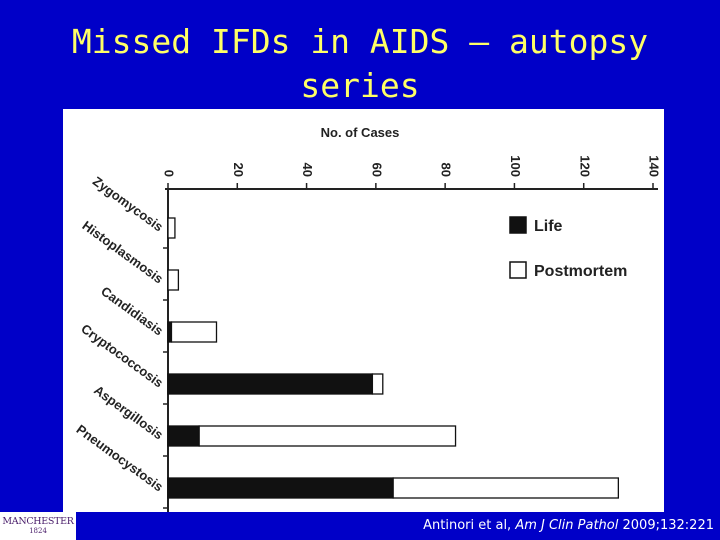 This screenshot has width=720, height=540. Describe the element at coordinates (360, 132) in the screenshot. I see `chart-title: No. of Cases` at that location.